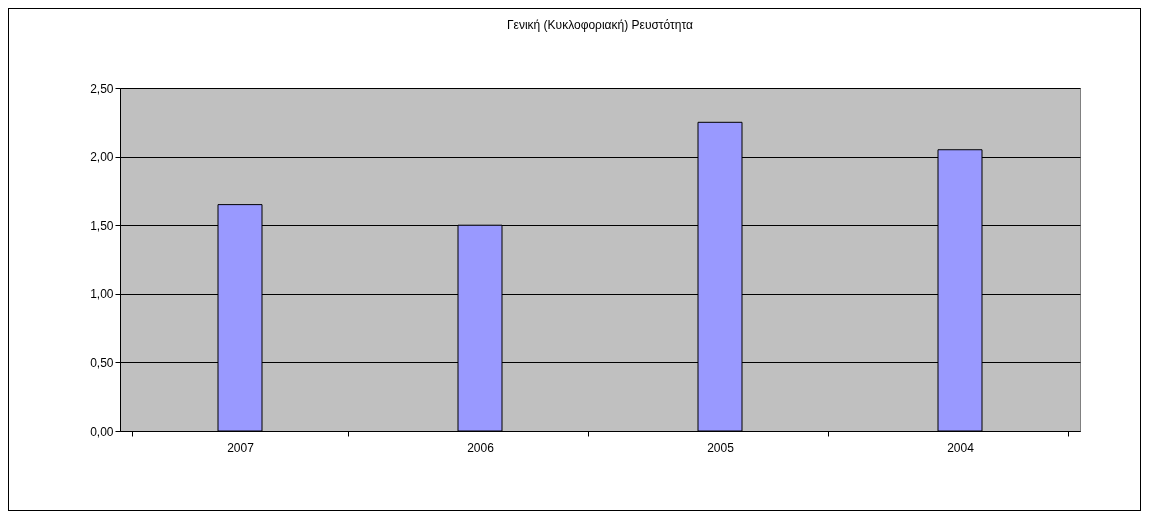 Image resolution: width=1151 pixels, height=521 pixels. Describe the element at coordinates (241, 447) in the screenshot. I see `x-tick-label: 2007` at that location.